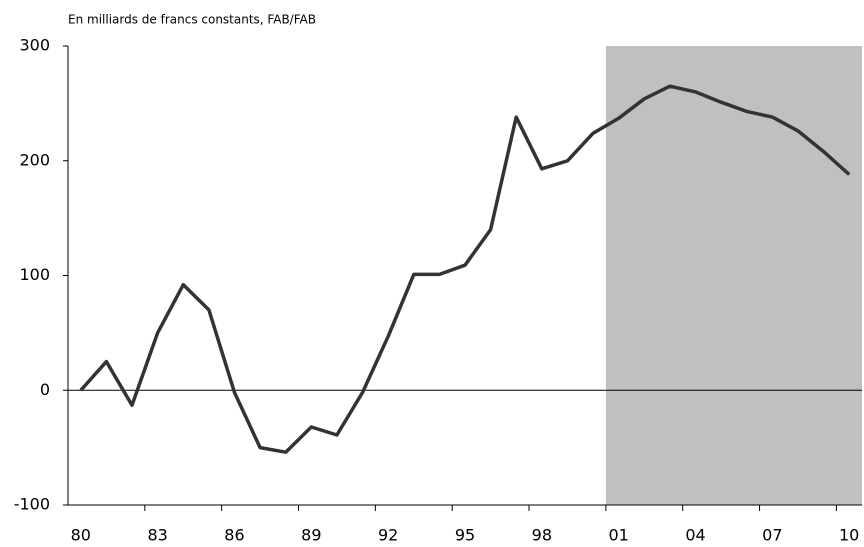  What do you see at coordinates (45, 389) in the screenshot?
I see `y-tick-label: 0` at bounding box center [45, 389].